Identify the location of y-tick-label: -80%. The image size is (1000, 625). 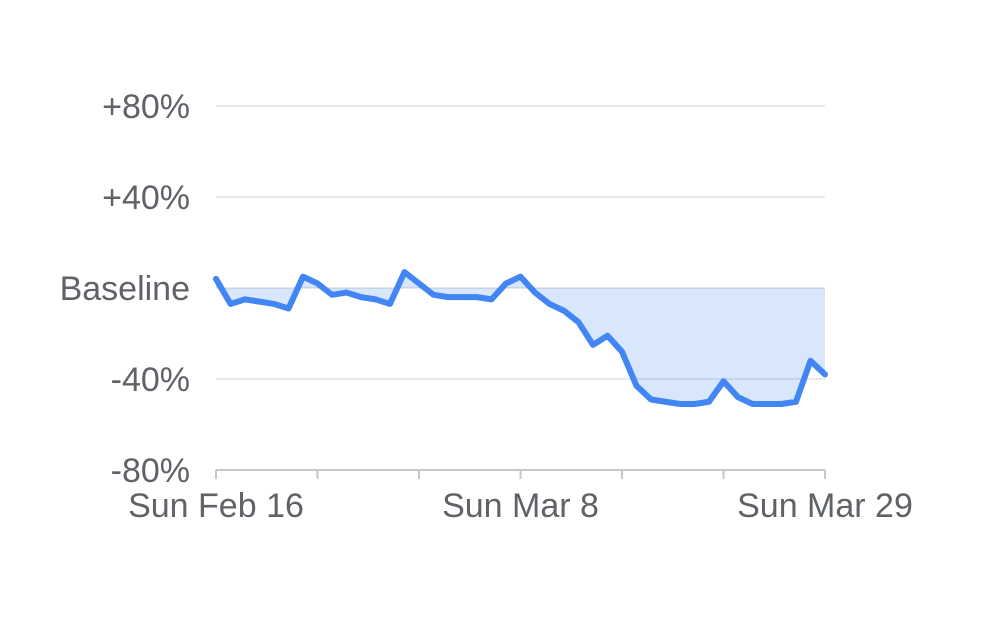
(150, 471).